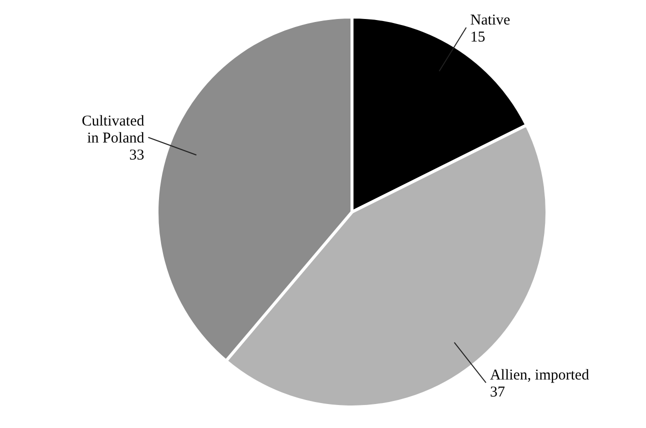 The height and width of the screenshot is (428, 646). Describe the element at coordinates (113, 130) in the screenshot. I see `slice-label: Cultivated in Poland` at that location.